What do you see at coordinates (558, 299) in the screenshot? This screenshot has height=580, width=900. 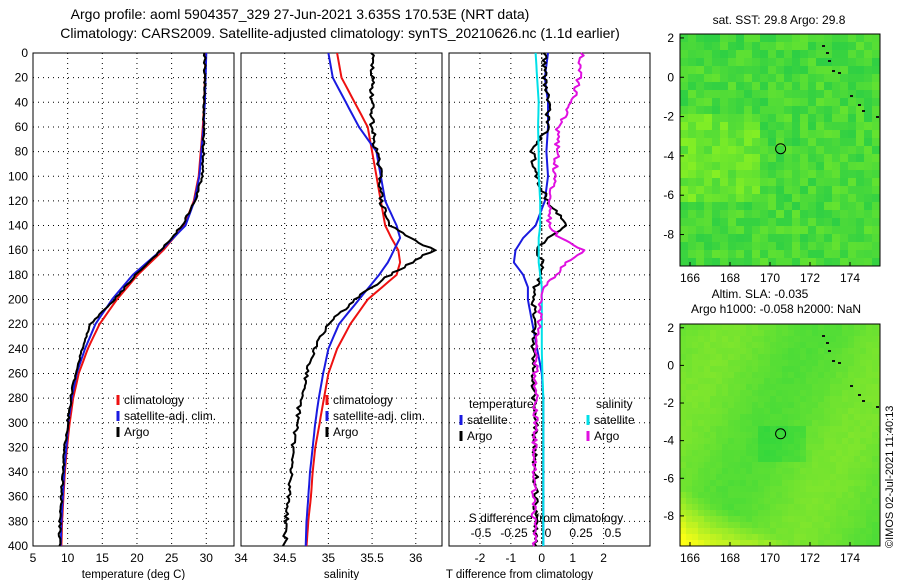 I see `difference-series-salinity-argo` at bounding box center [558, 299].